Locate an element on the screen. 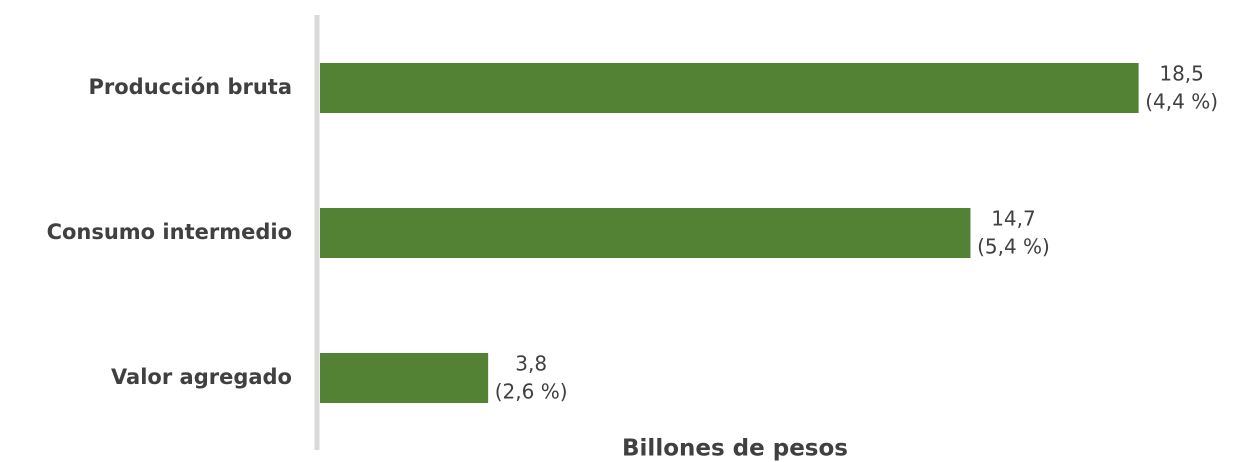 The image size is (1246, 462). y-tick-label: Producción bruta is located at coordinates (191, 87).